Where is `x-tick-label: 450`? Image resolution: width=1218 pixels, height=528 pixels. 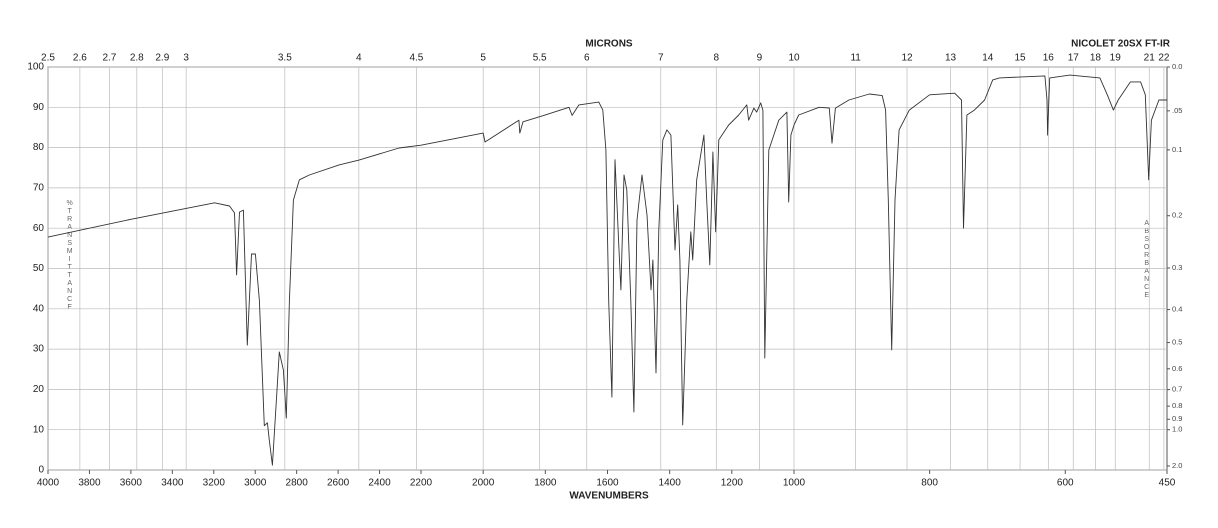 x-tick-label: 450 is located at coordinates (1167, 483).